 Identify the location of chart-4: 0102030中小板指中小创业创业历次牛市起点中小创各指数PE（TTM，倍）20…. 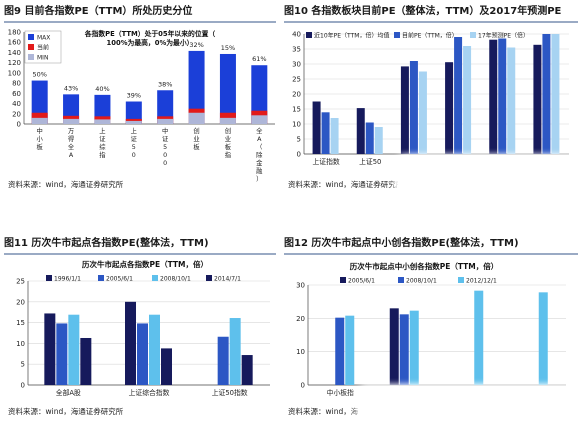
(431, 329).